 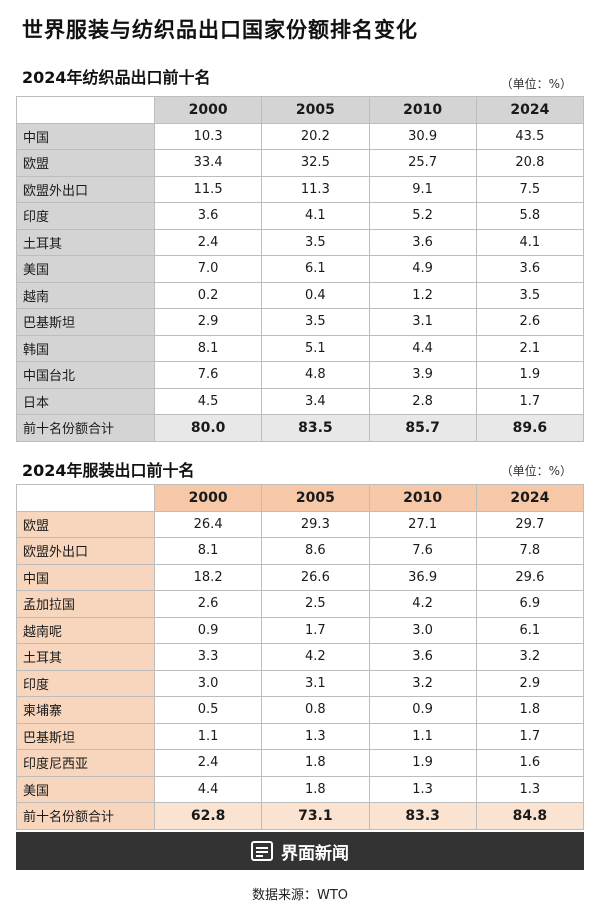 I want to click on value-cell: 29.6, so click(x=530, y=577).